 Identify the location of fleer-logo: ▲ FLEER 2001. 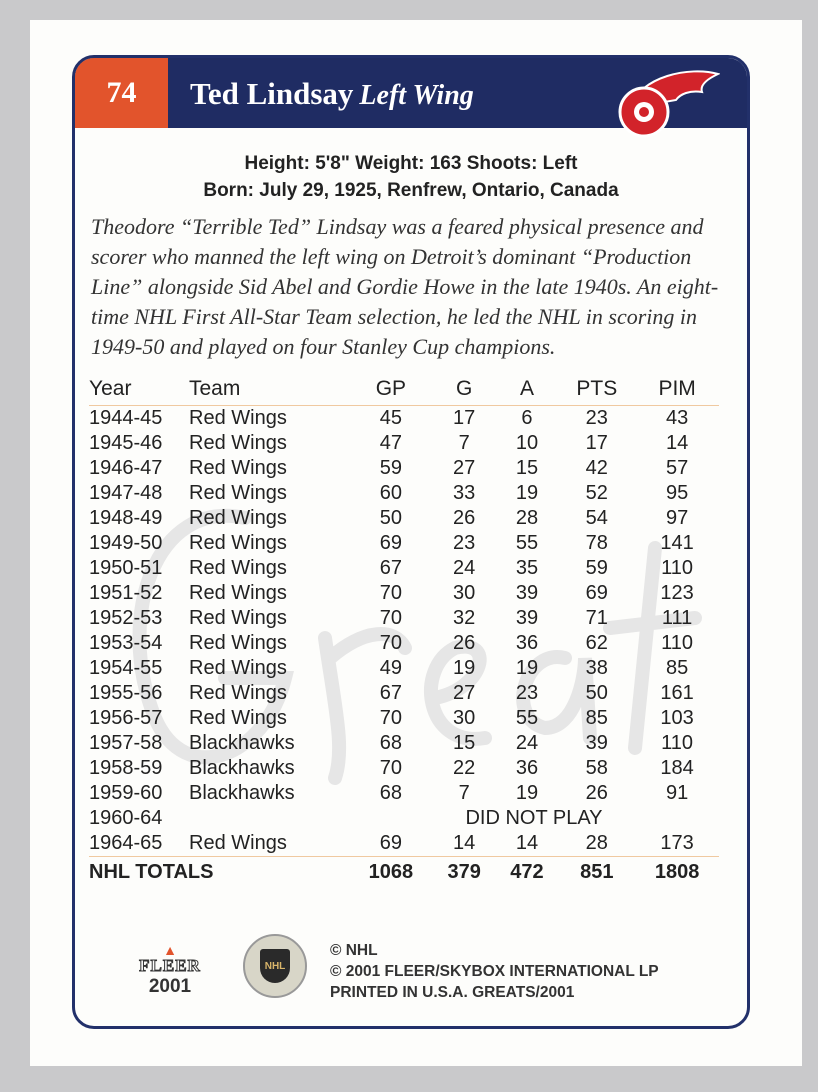
(170, 970).